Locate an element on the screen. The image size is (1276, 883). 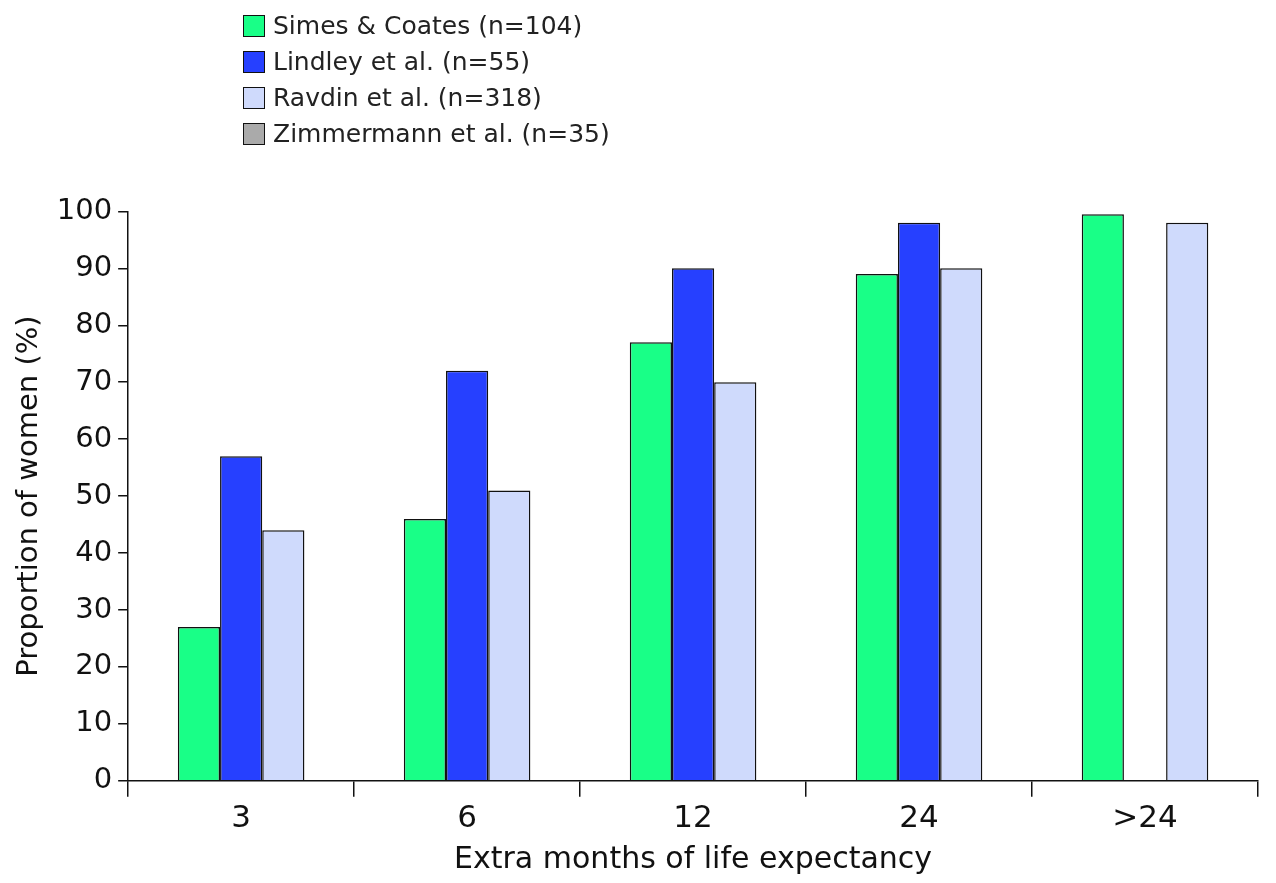
x-tick-label: 6 is located at coordinates (467, 816).